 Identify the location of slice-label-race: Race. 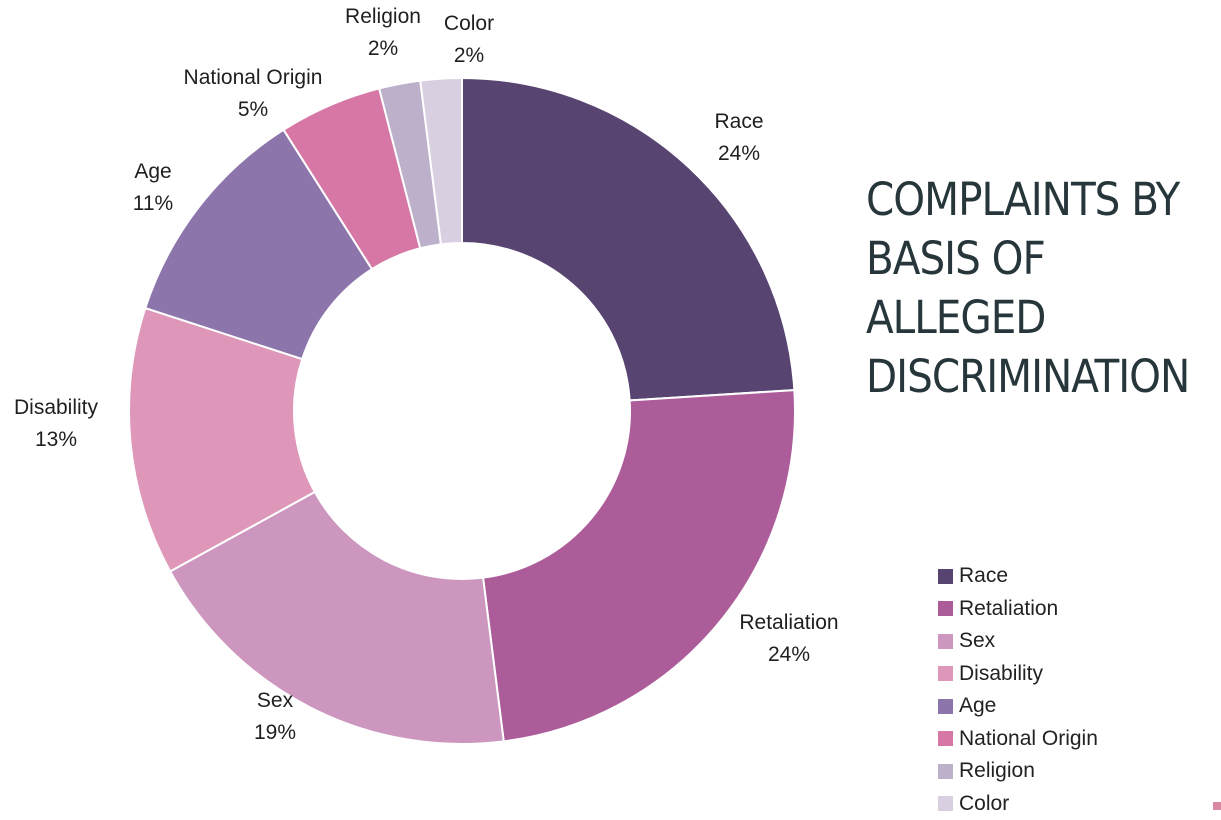
(738, 121).